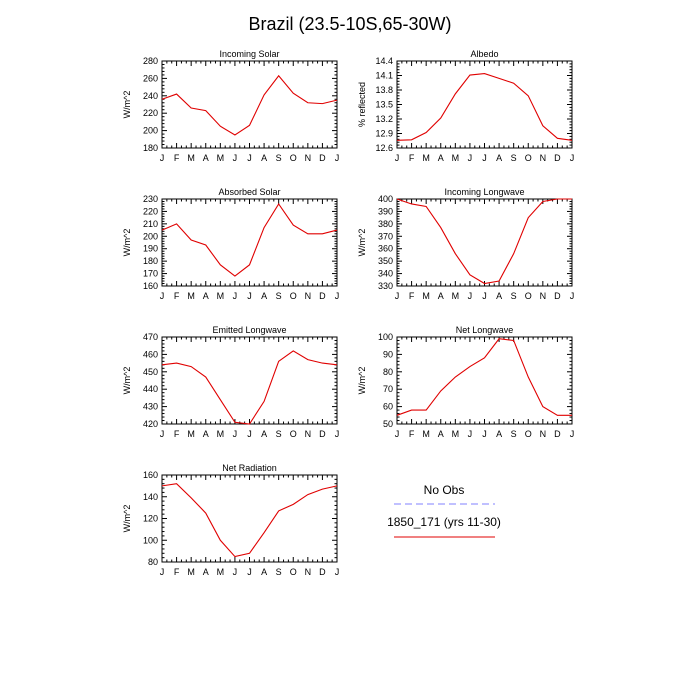 Image resolution: width=700 pixels, height=700 pixels. I want to click on y-axis-label: % reflected, so click(362, 104).